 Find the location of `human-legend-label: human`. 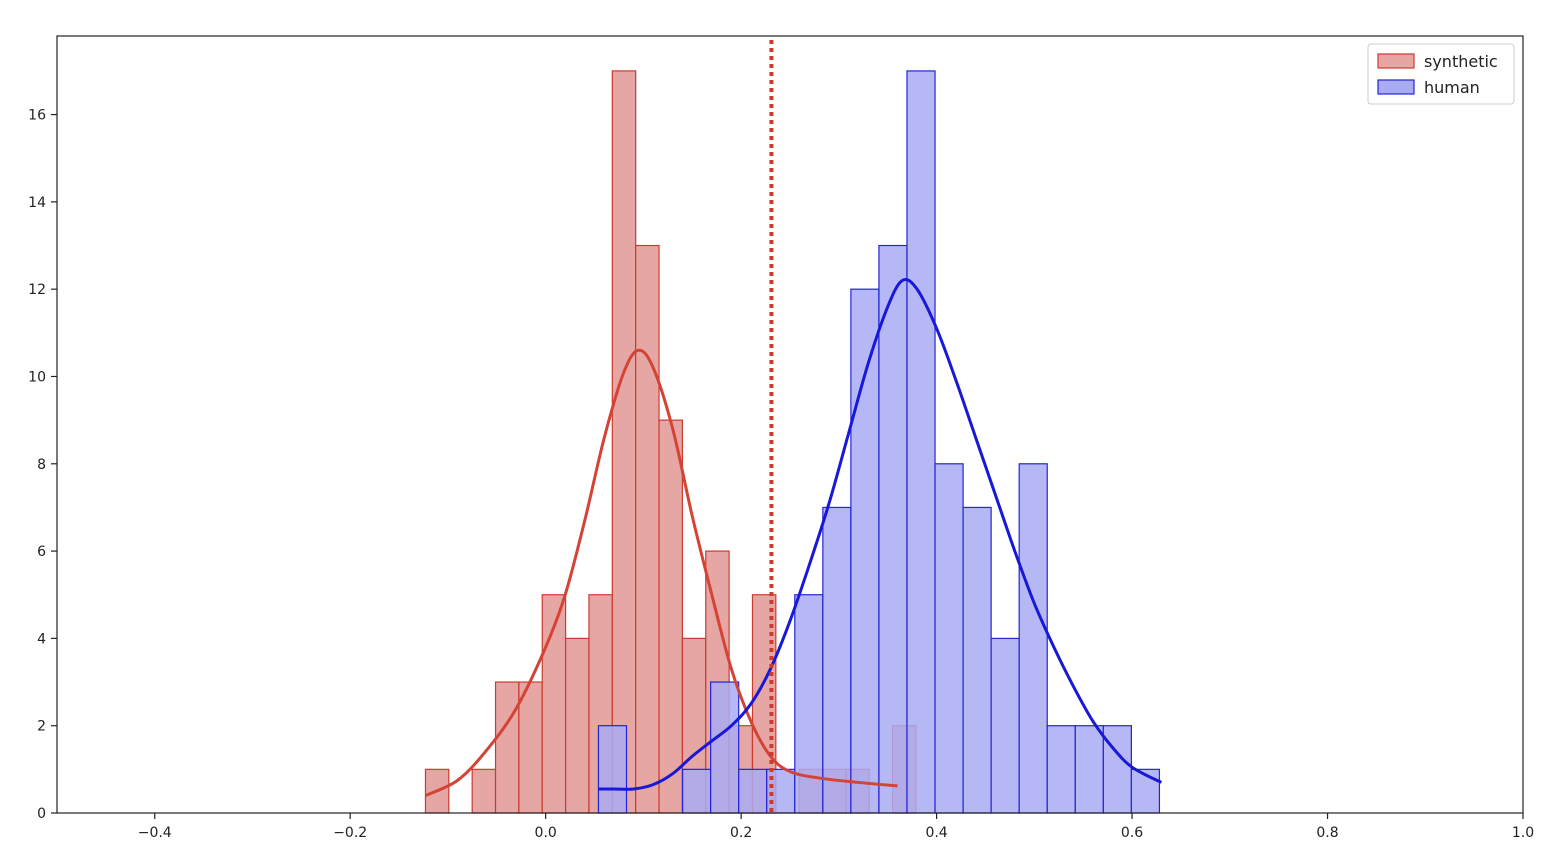

human-legend-label: human is located at coordinates (1452, 87).